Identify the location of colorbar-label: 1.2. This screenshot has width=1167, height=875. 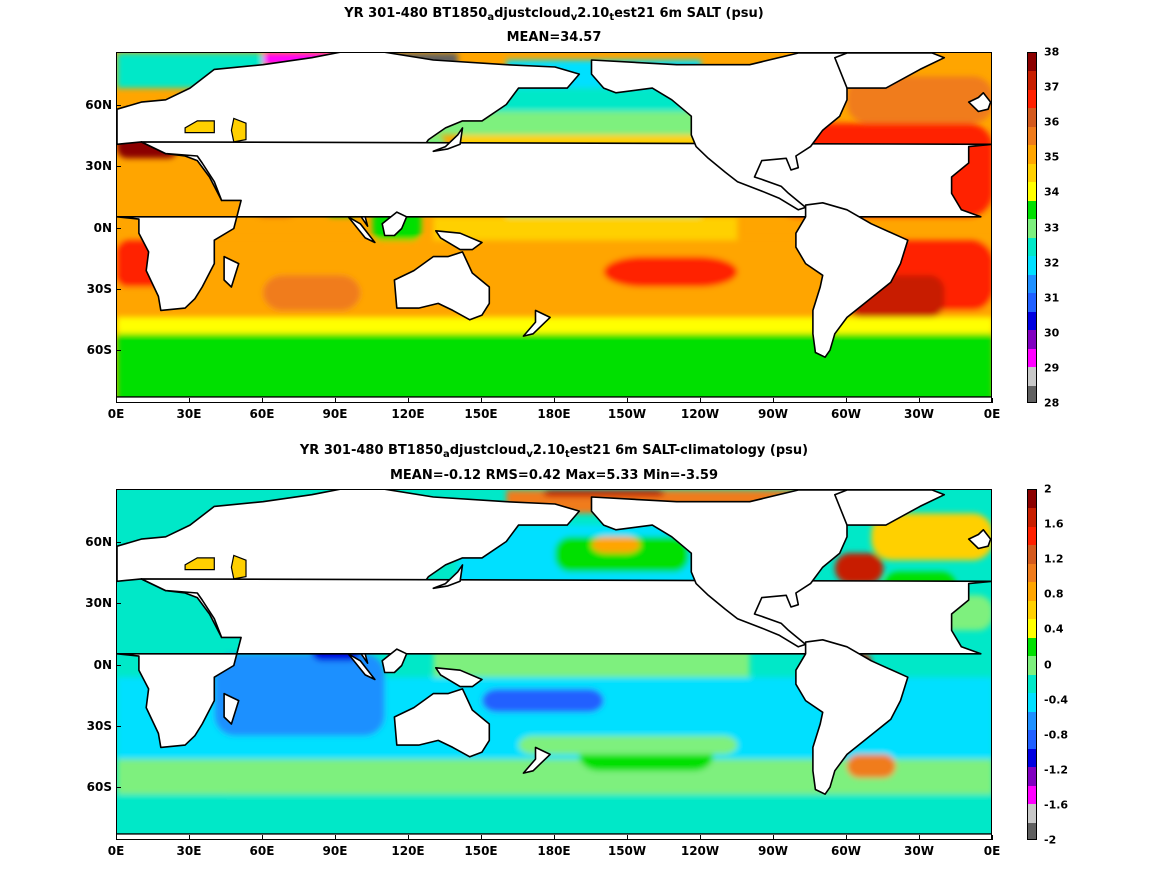
(1054, 559).